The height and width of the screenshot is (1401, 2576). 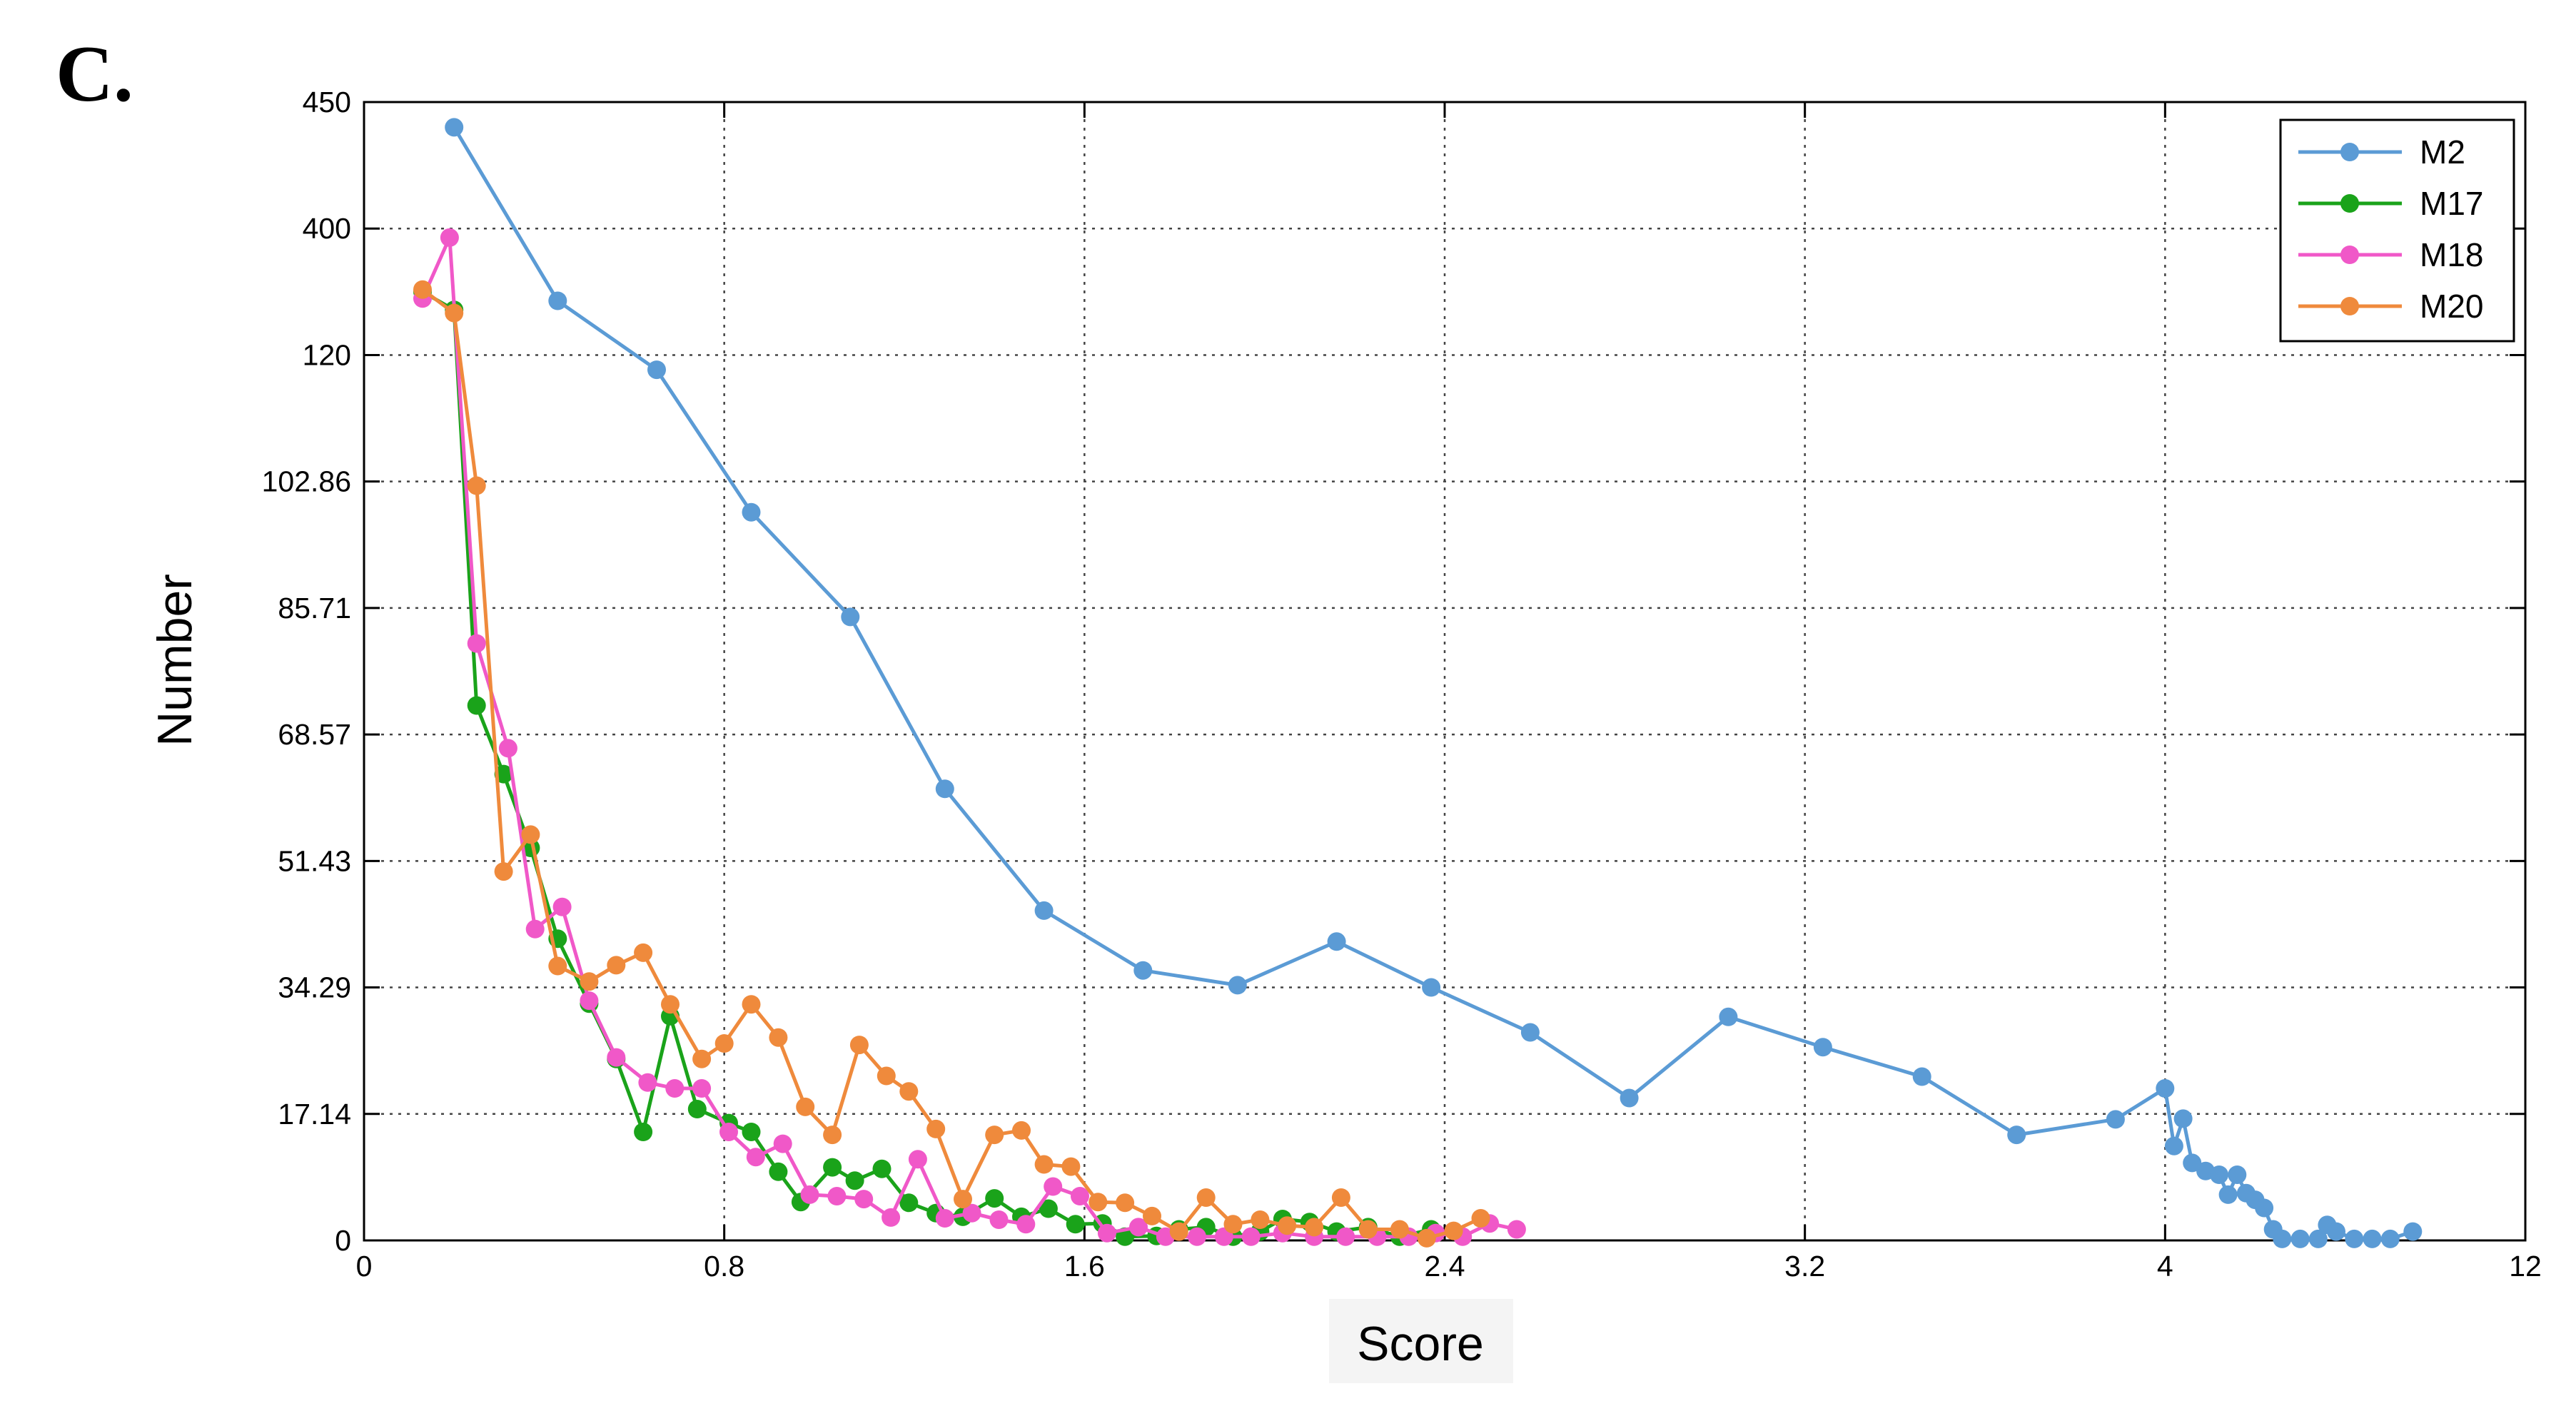 What do you see at coordinates (314, 735) in the screenshot?
I see `y-tick-label: 68.57` at bounding box center [314, 735].